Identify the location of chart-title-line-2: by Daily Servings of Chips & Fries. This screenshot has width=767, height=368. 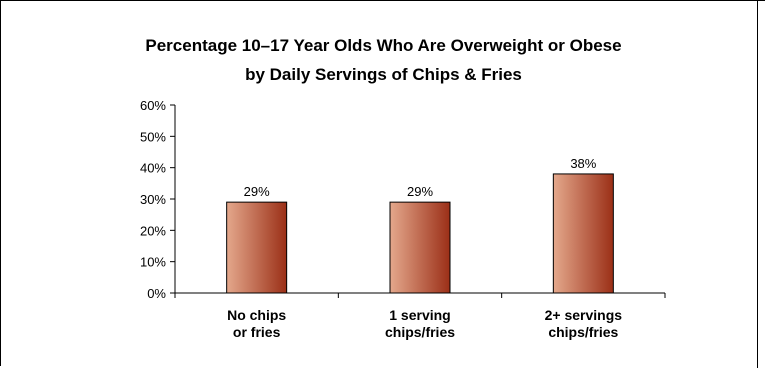
(383, 74).